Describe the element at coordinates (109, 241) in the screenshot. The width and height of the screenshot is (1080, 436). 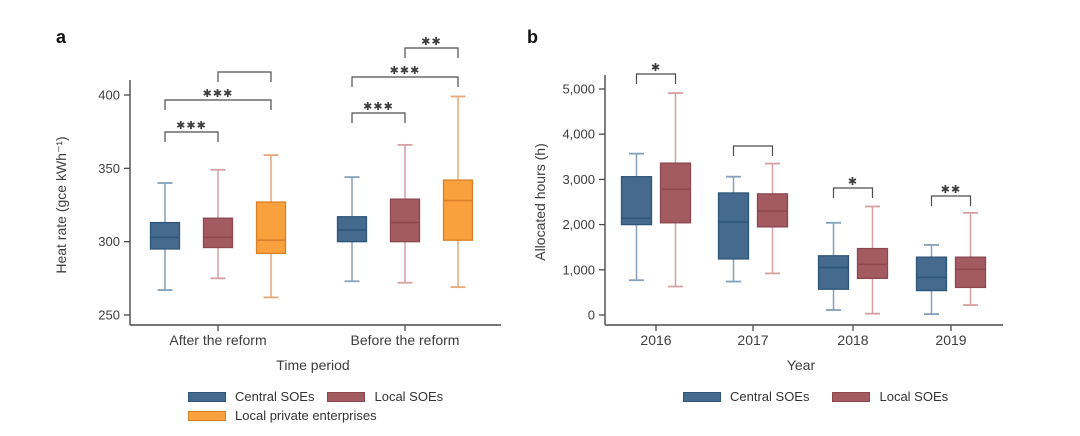
I see `y-tick-label: 300` at that location.